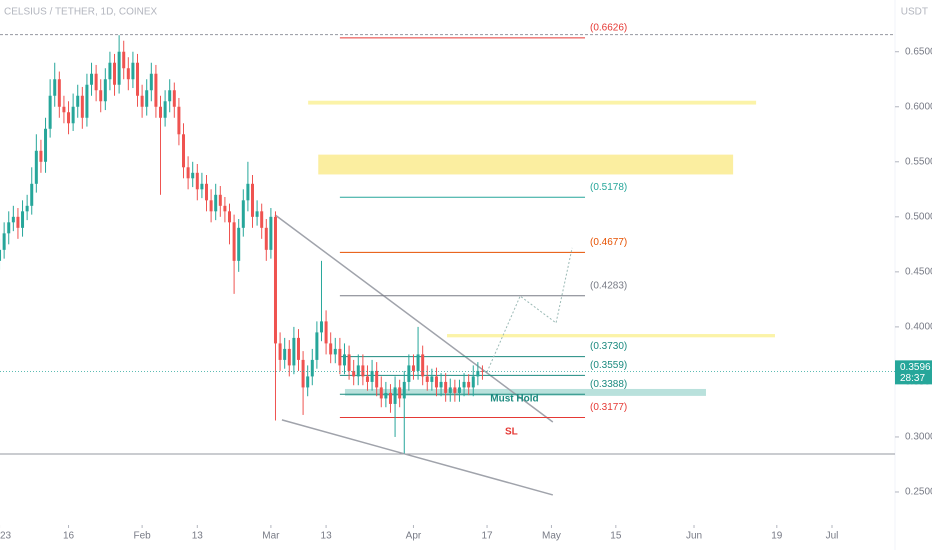  What do you see at coordinates (608, 365) in the screenshot?
I see `level-label: (0.3559)` at bounding box center [608, 365].